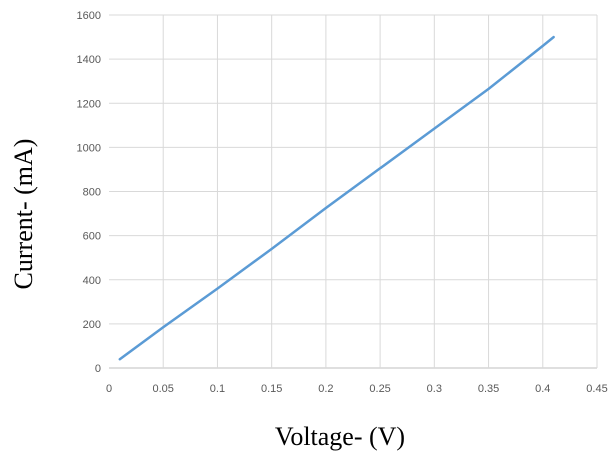  What do you see at coordinates (89, 60) in the screenshot?
I see `y-tick-label: 1400` at bounding box center [89, 60].